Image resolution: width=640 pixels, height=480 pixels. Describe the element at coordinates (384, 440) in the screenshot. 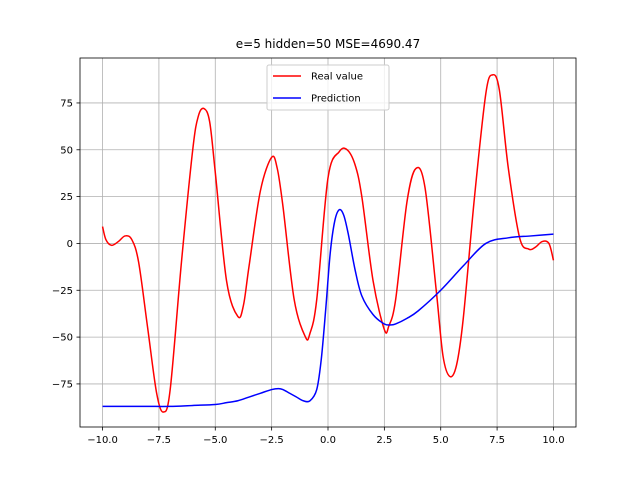

I see `x-tick-label: 2.5` at that location.